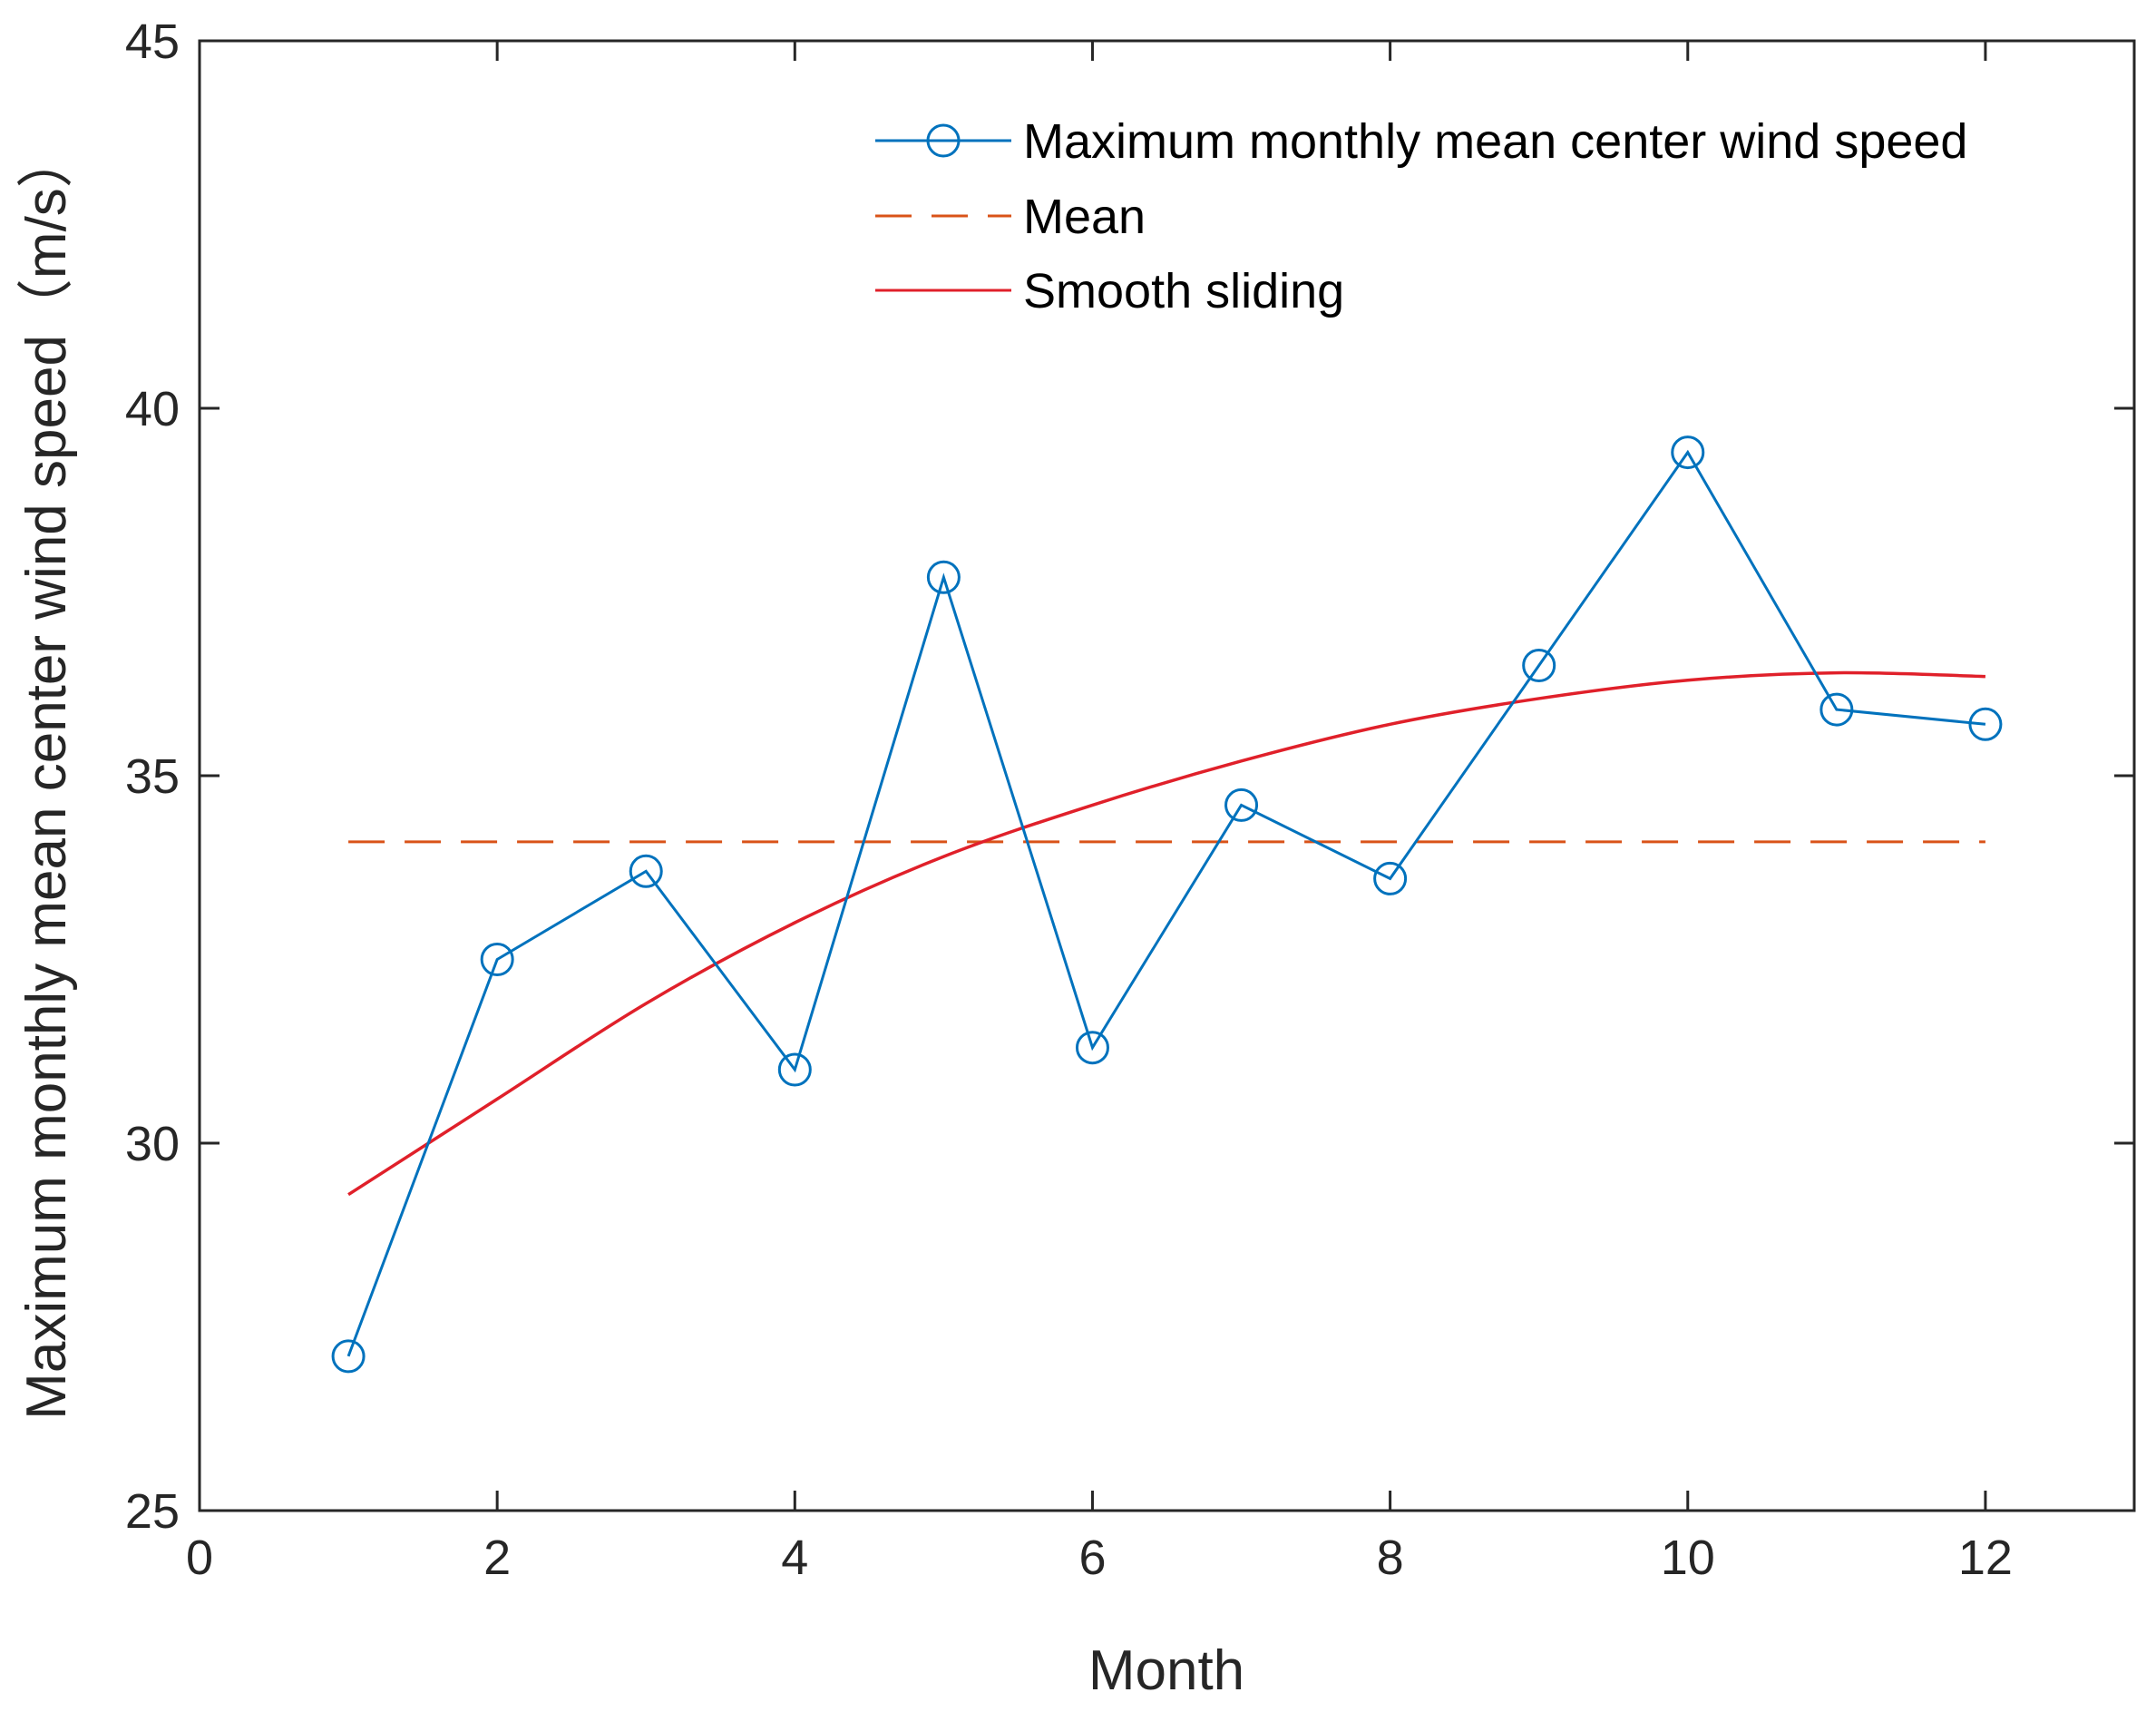 This screenshot has height=1712, width=2156. What do you see at coordinates (1495, 141) in the screenshot?
I see `legend-label-maximum: Maximum monthly mean center wind speed` at bounding box center [1495, 141].